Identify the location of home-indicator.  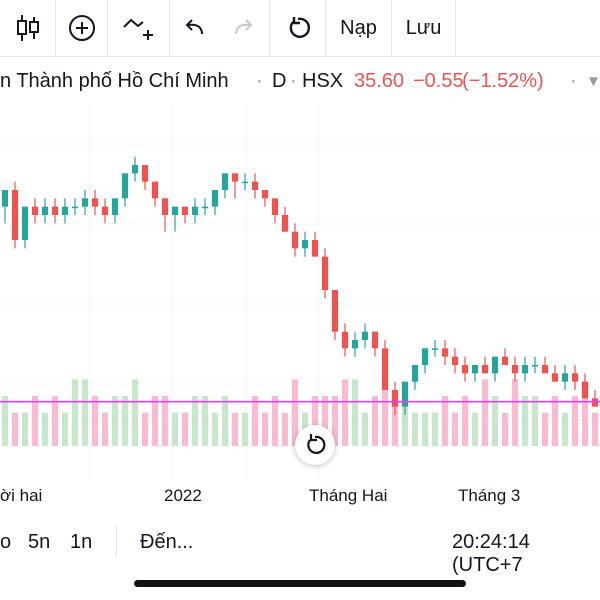
(300, 583).